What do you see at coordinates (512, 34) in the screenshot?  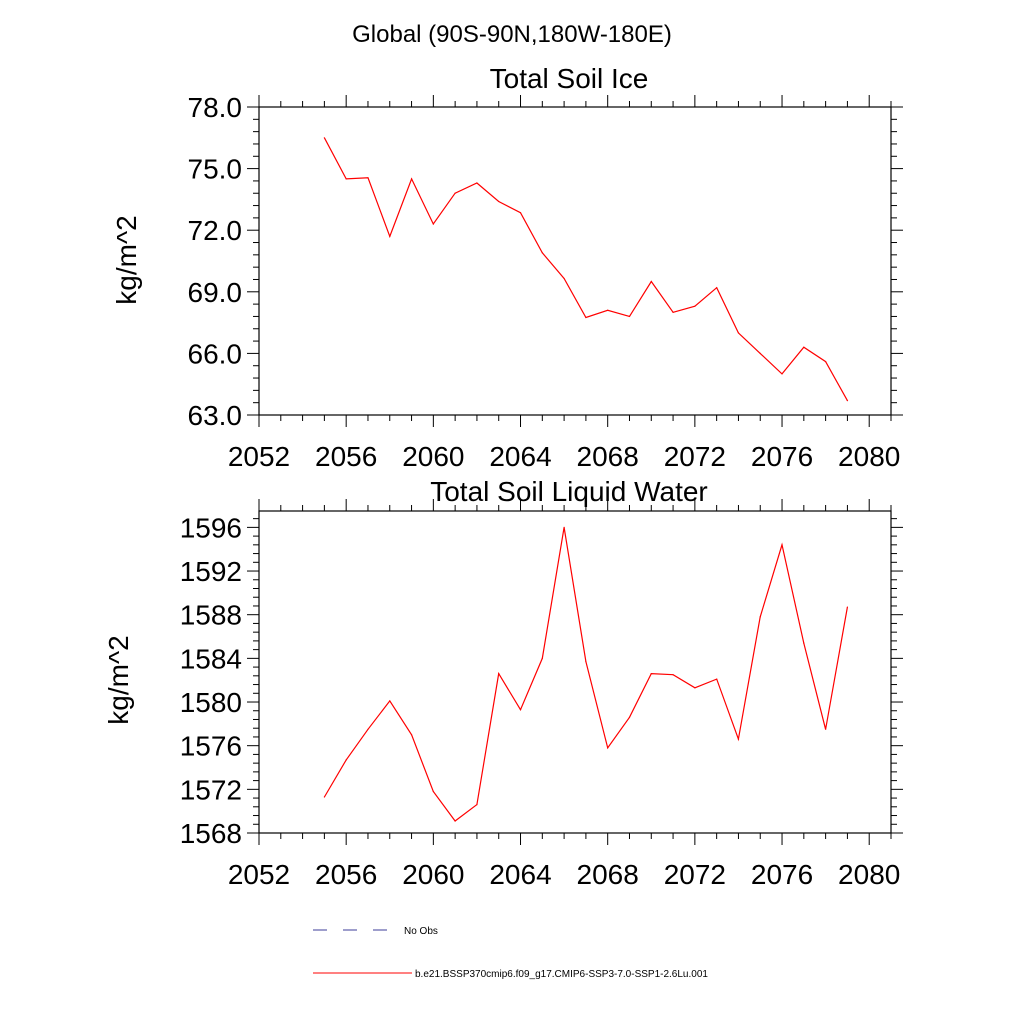 I see `page-title: Global (90S-90N,180W-180E)` at bounding box center [512, 34].